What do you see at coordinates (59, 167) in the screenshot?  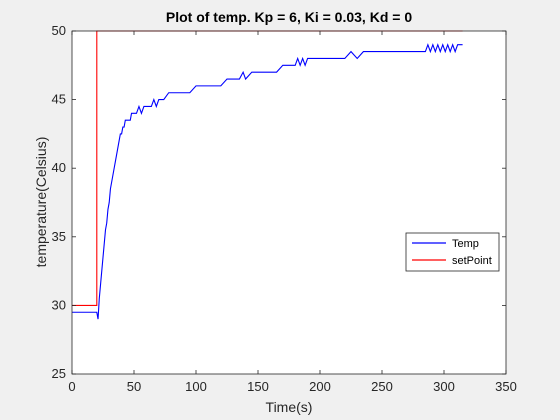 I see `y-tick-label: 40` at bounding box center [59, 167].